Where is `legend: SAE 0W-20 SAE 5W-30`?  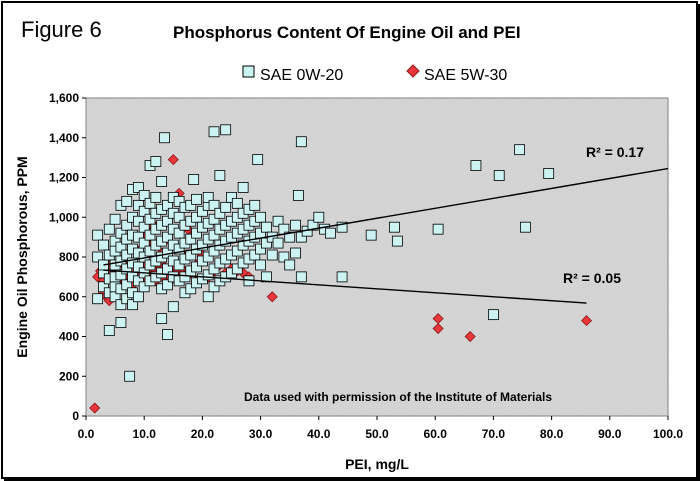
legend: SAE 0W-20 SAE 5W-30 is located at coordinates (374, 74).